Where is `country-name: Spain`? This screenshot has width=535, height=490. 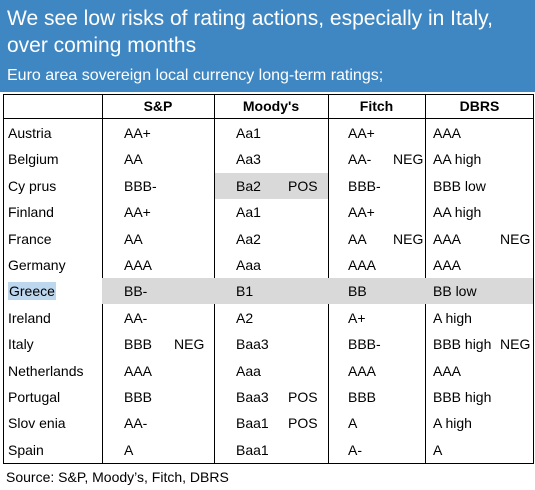 country-name: Spain is located at coordinates (26, 449).